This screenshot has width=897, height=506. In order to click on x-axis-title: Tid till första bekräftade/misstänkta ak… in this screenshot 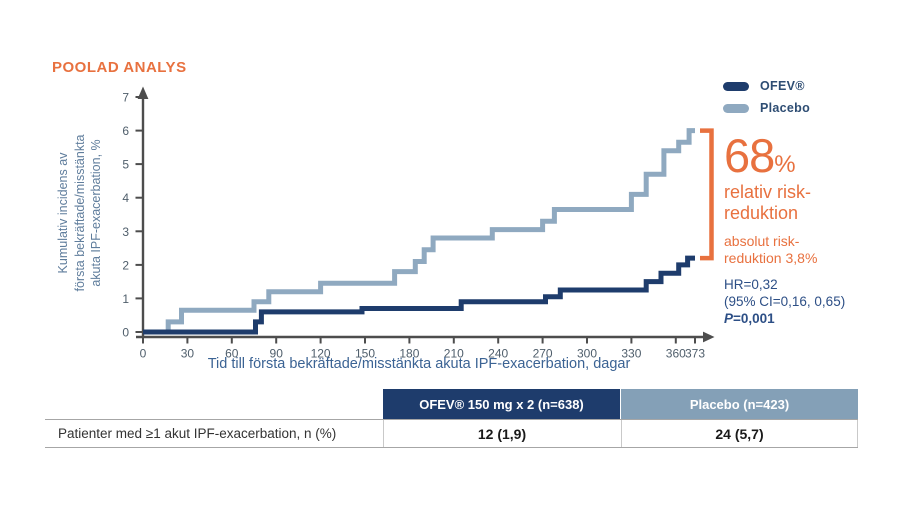, I will do `click(419, 364)`.